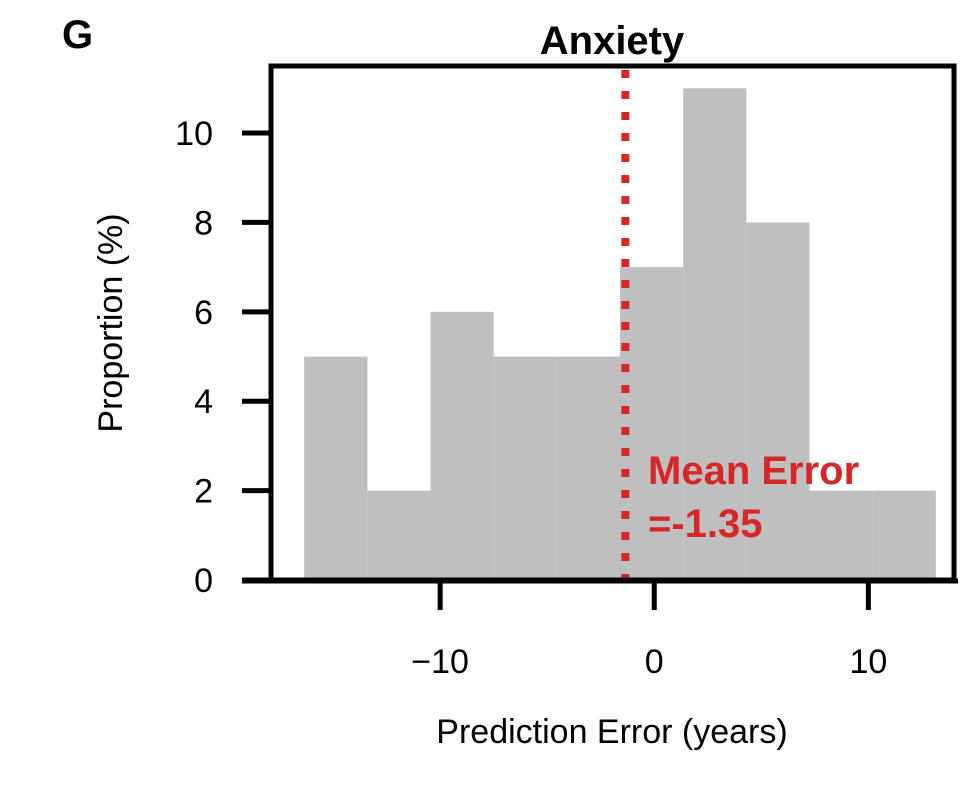 The image size is (968, 811). Describe the element at coordinates (194, 134) in the screenshot. I see `y-tick-label: 10` at that location.